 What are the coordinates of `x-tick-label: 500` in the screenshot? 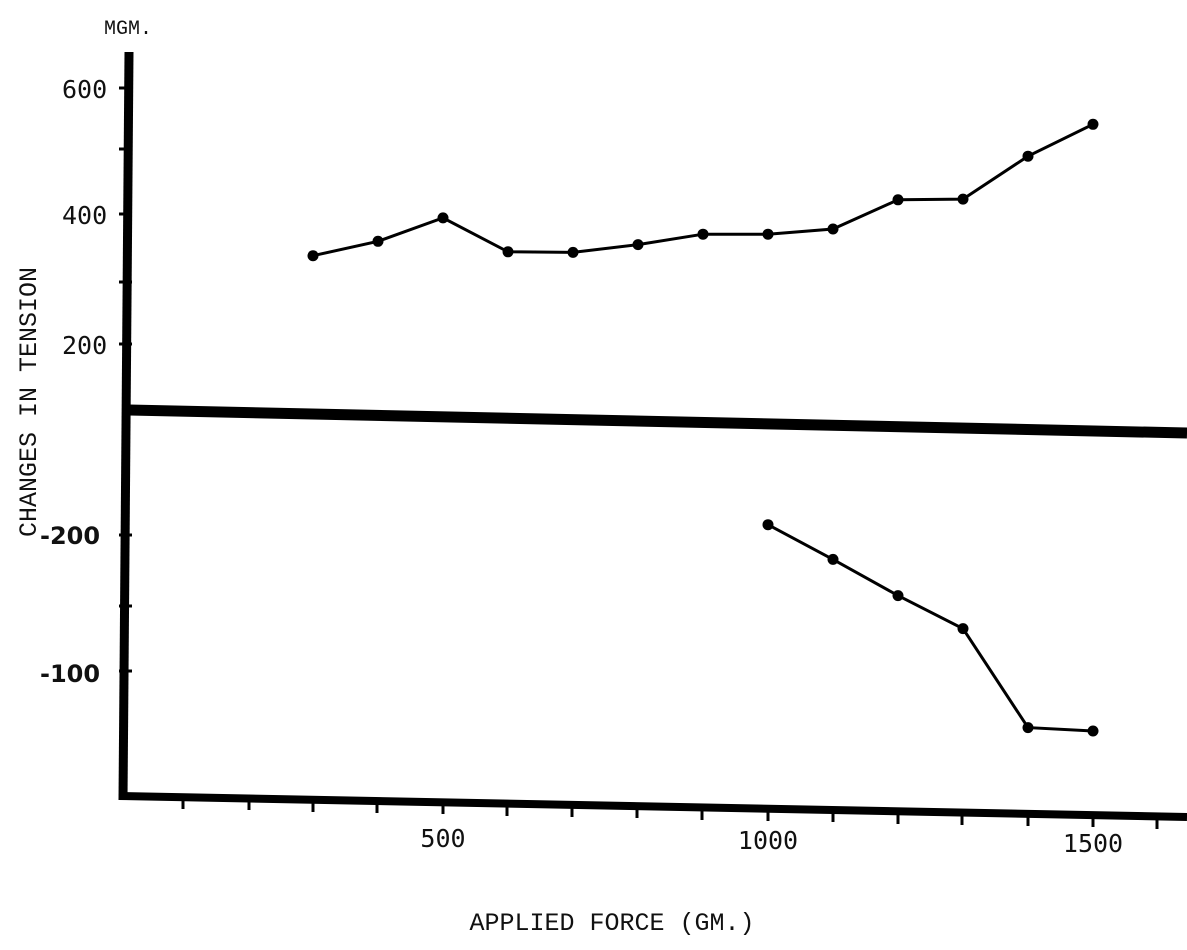 It's located at (442, 838).